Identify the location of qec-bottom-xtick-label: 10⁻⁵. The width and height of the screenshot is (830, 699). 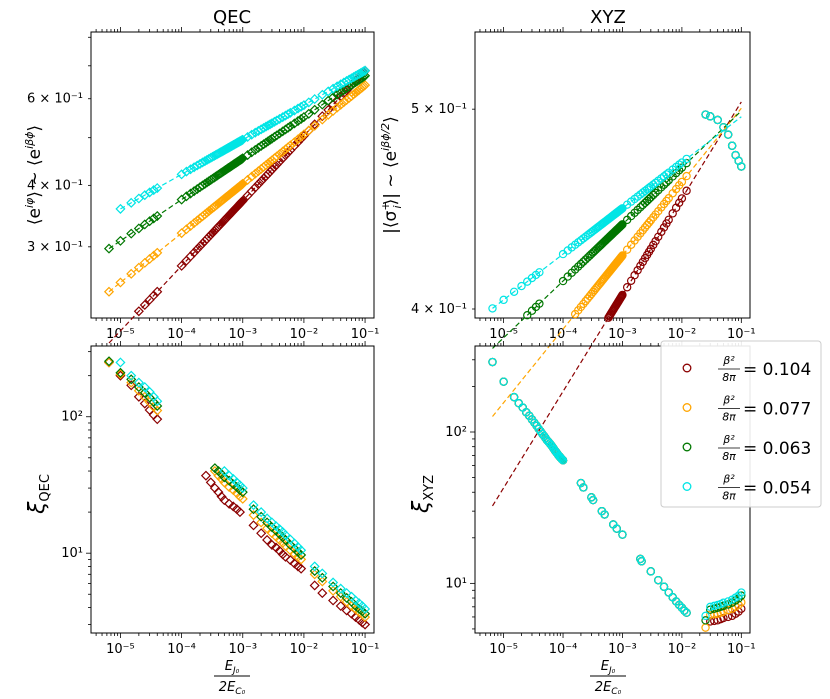
(120, 649).